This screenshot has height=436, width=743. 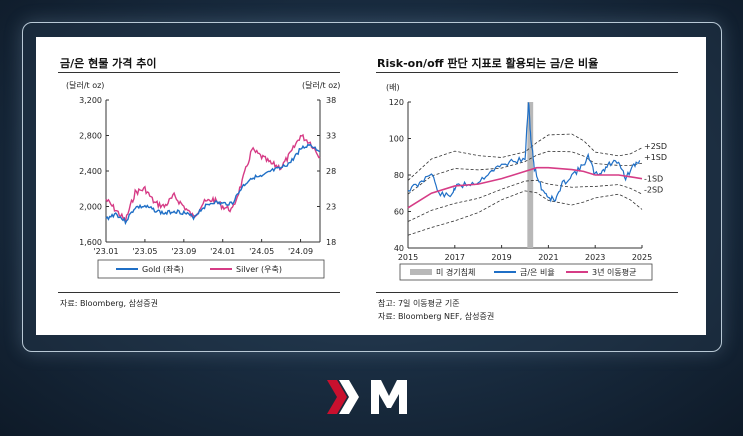 I want to click on band-minus-1sd, so click(x=525, y=200).